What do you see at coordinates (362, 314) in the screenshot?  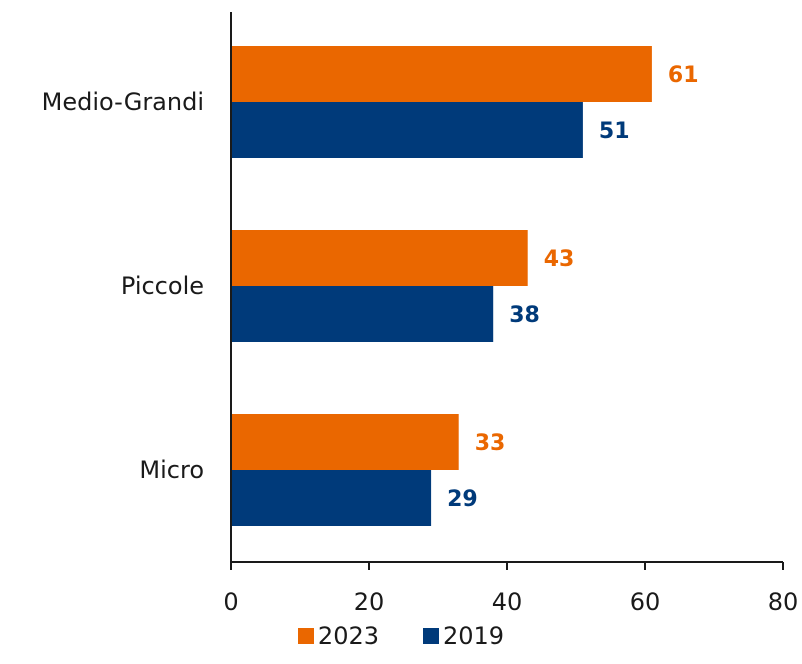 I see `bar-piccole-2019` at bounding box center [362, 314].